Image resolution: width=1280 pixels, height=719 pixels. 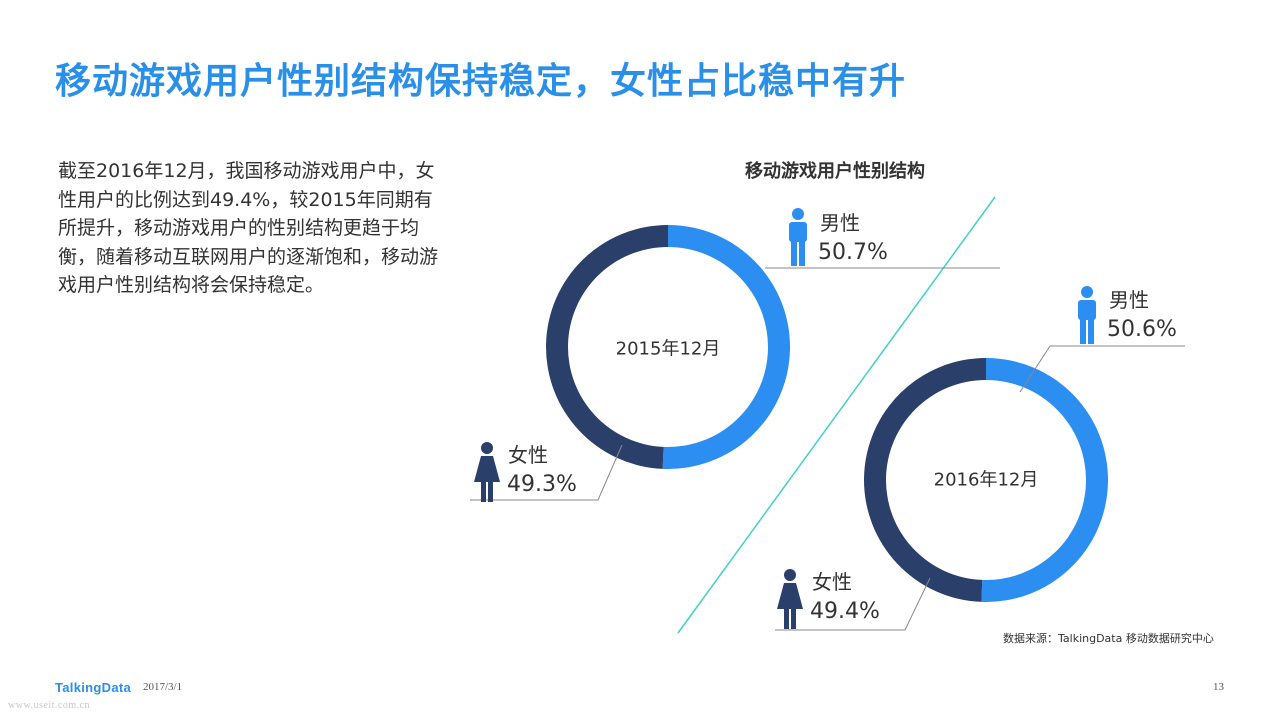 I want to click on leader-line-2015-female, so click(x=546, y=472).